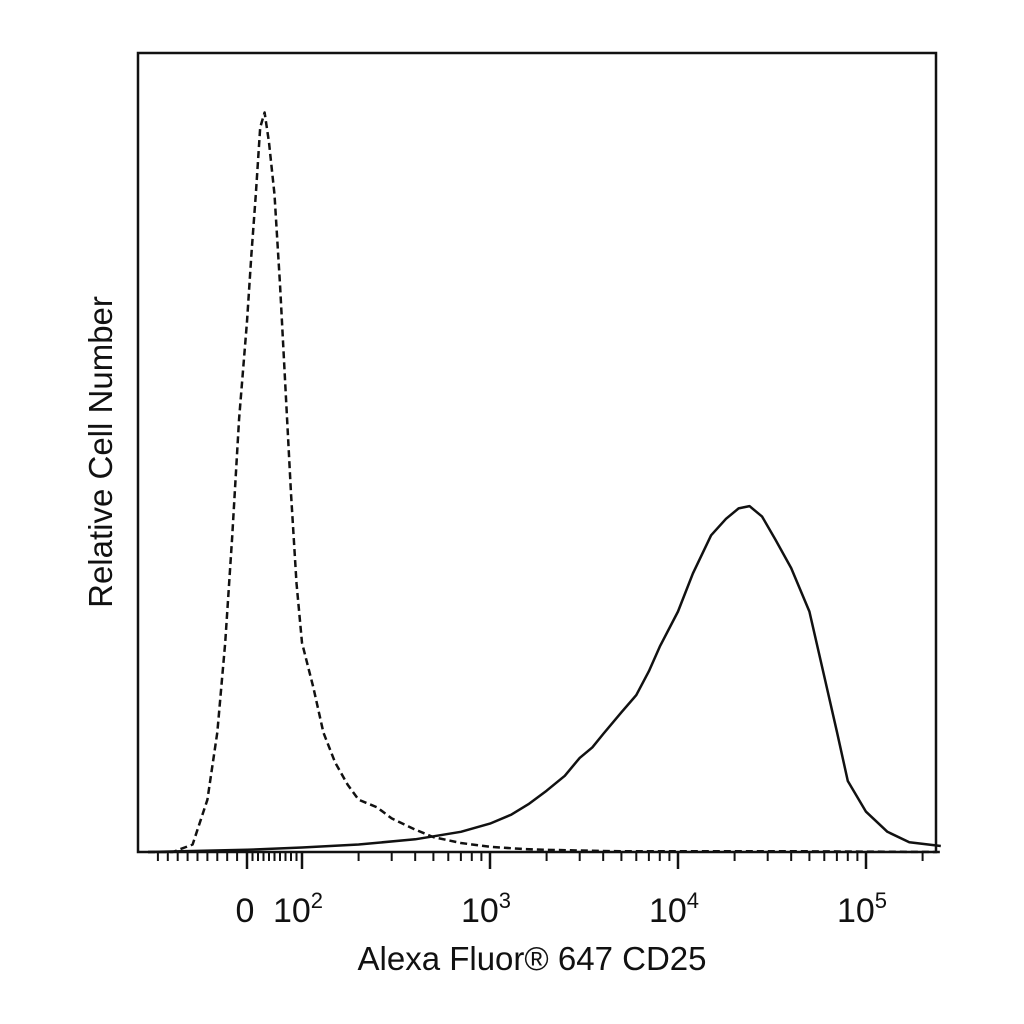 Image resolution: width=1024 pixels, height=1024 pixels. I want to click on x-tick-label: 10², so click(298, 909).